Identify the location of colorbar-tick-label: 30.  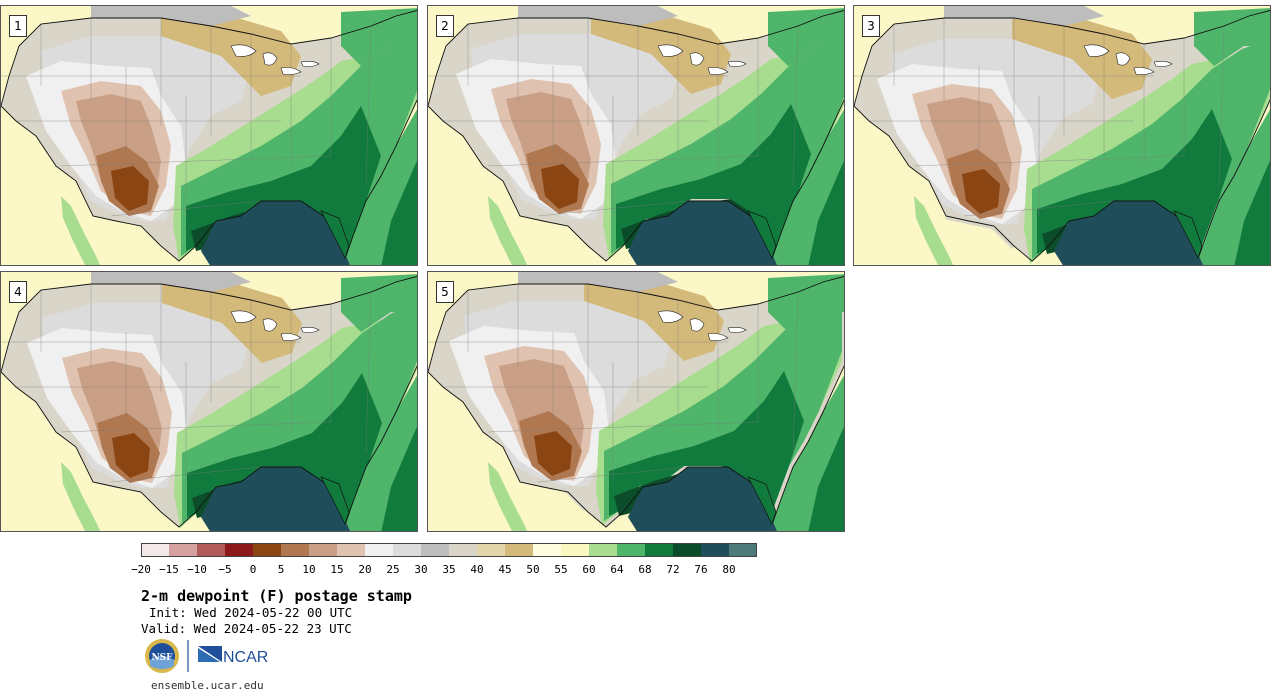
(421, 569).